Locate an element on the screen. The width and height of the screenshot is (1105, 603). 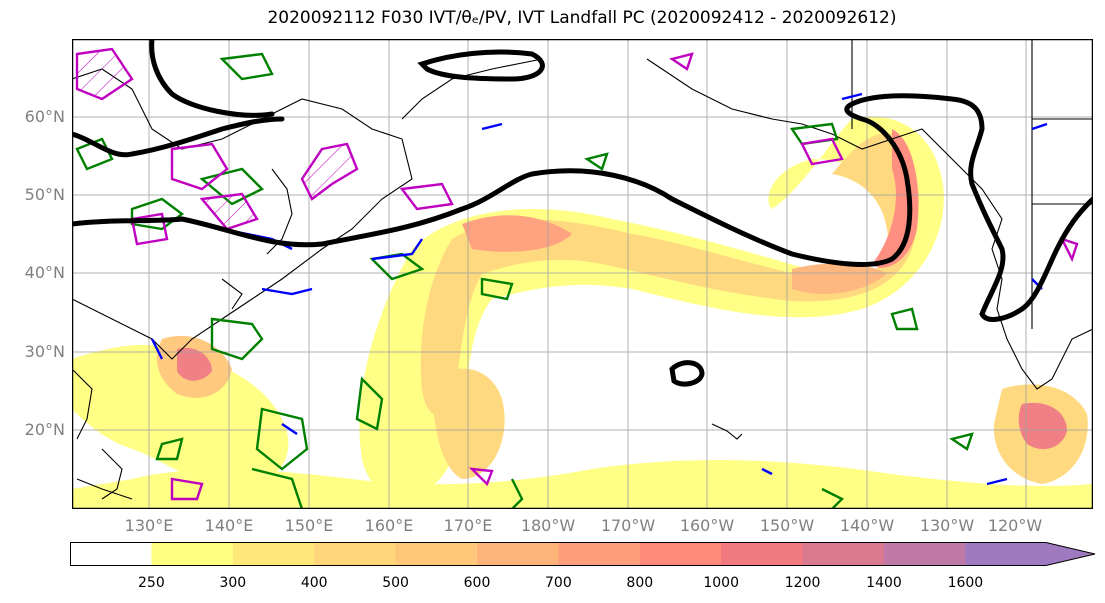
colorbar-tick-label: 250 is located at coordinates (151, 583).